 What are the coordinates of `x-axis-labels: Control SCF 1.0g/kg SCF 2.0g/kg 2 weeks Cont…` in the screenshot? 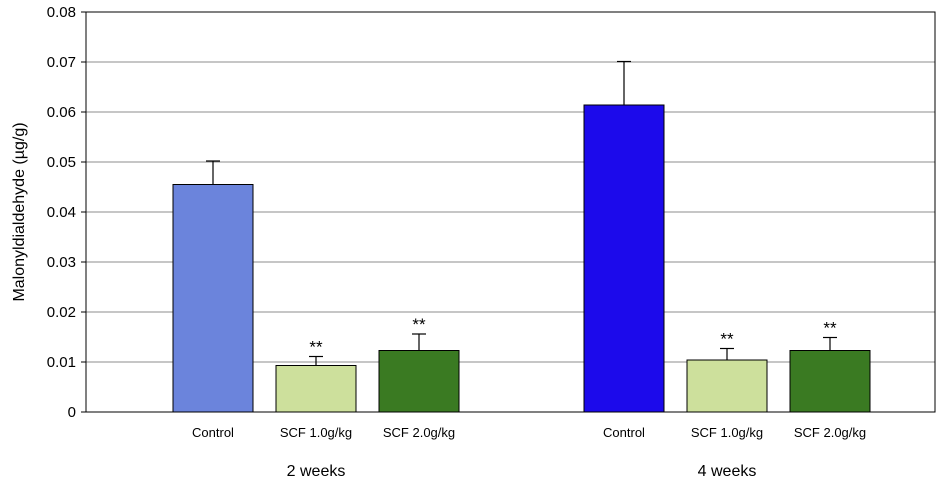 It's located at (529, 452).